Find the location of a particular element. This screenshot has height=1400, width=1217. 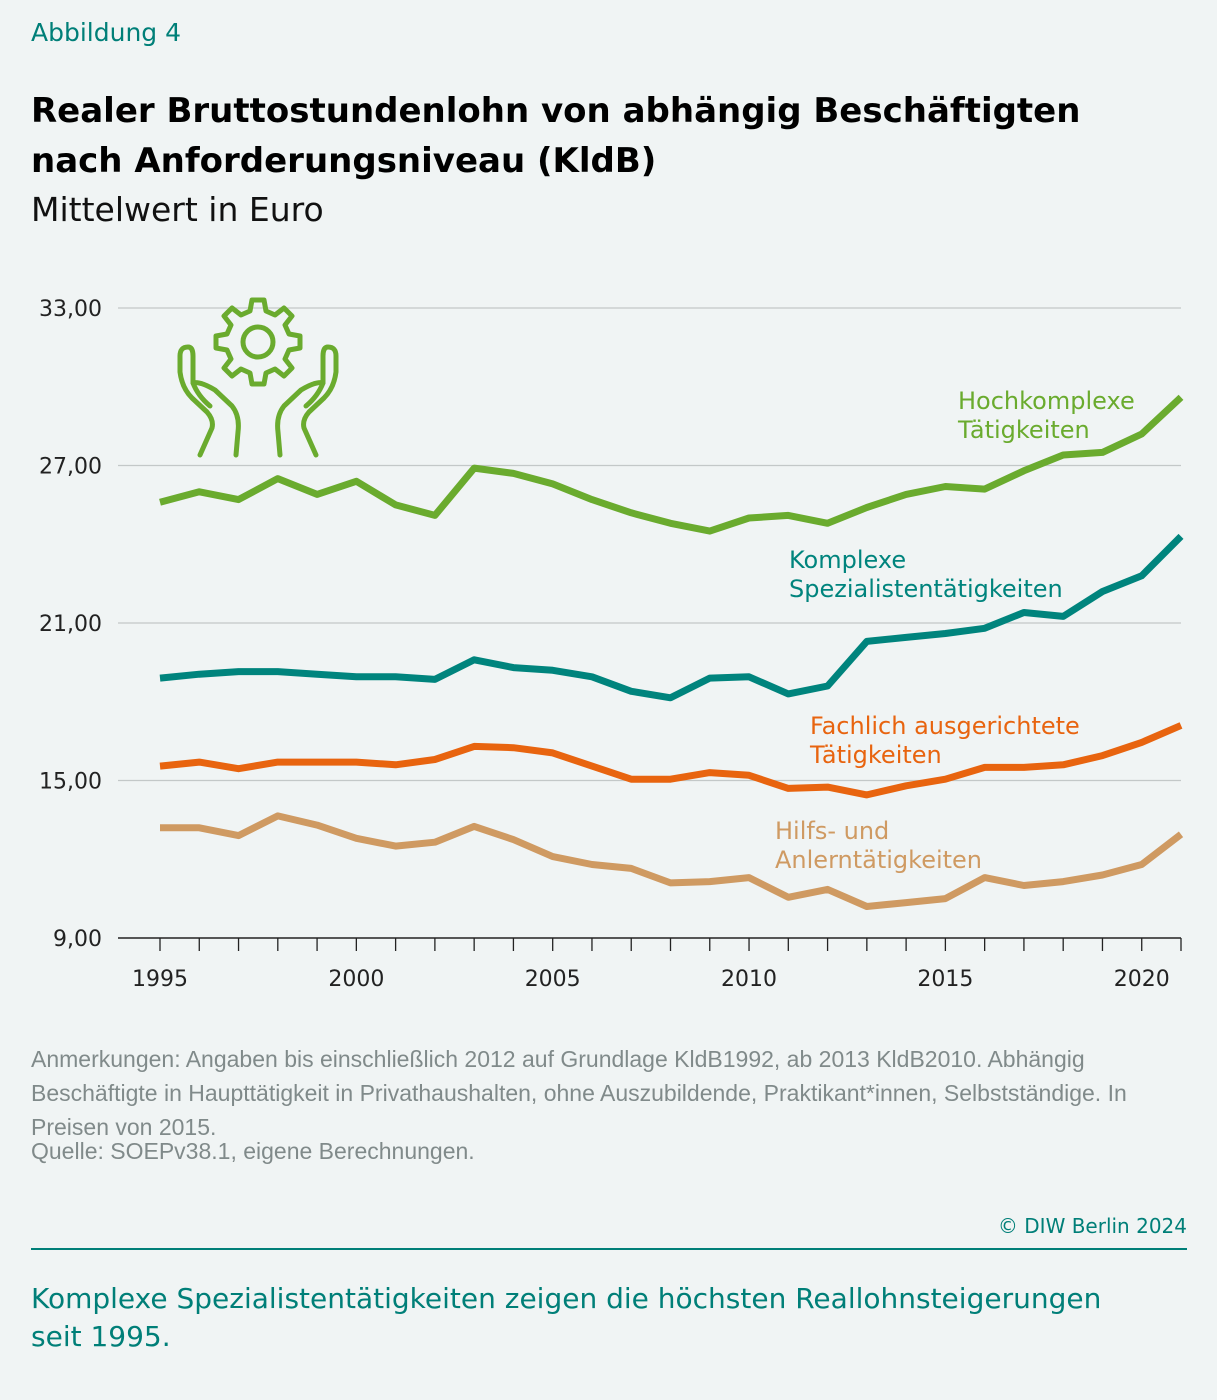

series-line-fachlich is located at coordinates (671, 760).